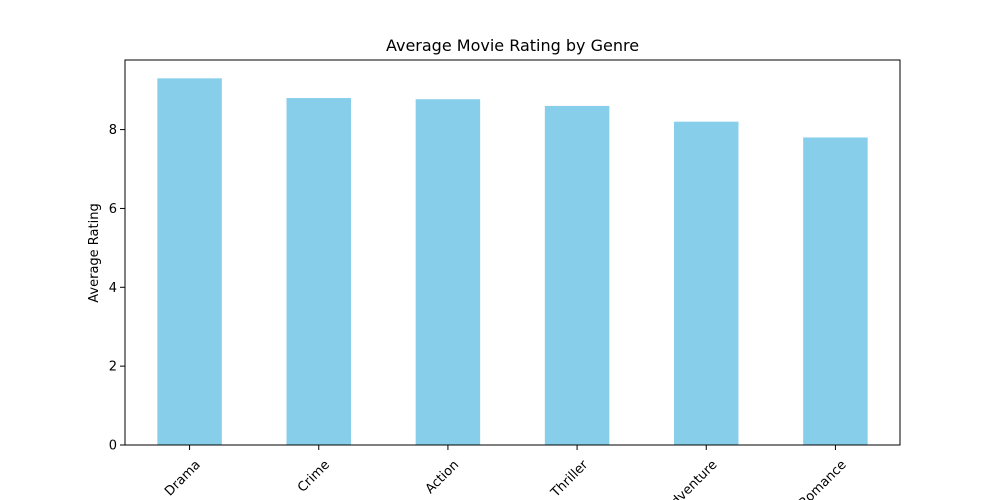 The width and height of the screenshot is (1000, 500). I want to click on y-tick-label: 0, so click(113, 446).